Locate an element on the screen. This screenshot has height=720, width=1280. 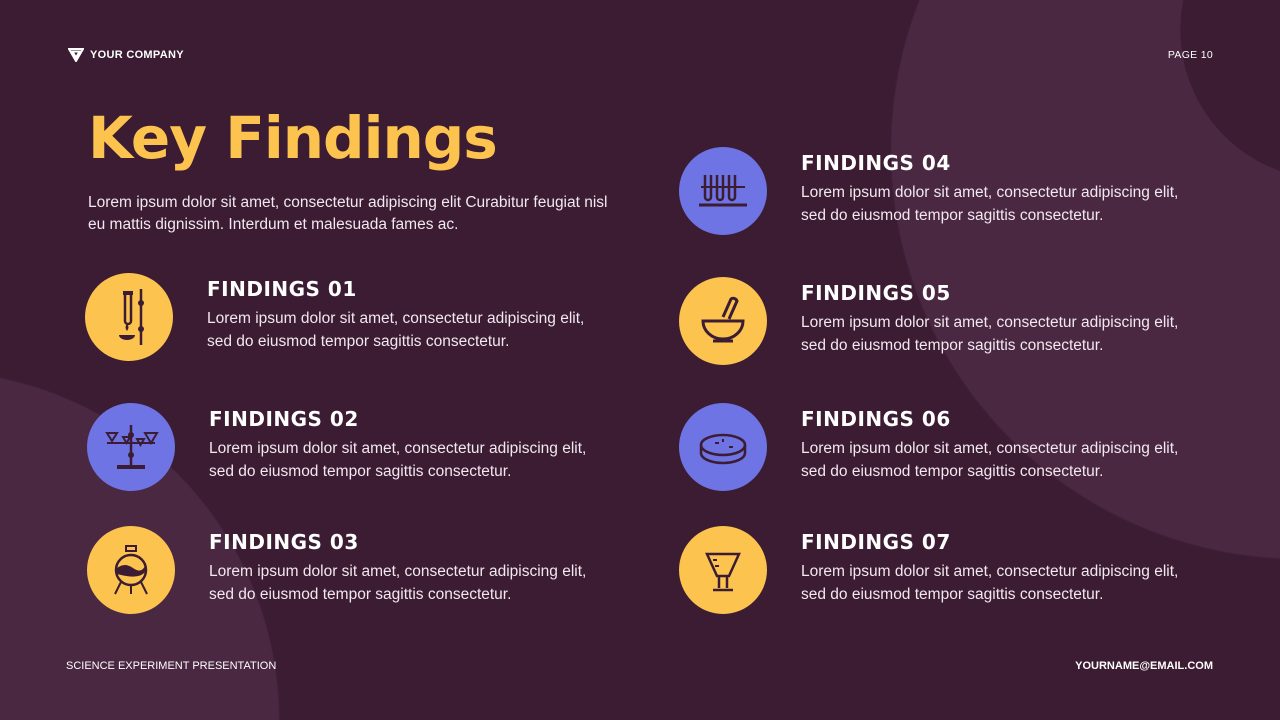
company-logo: YOUR COMPANY is located at coordinates (126, 55).